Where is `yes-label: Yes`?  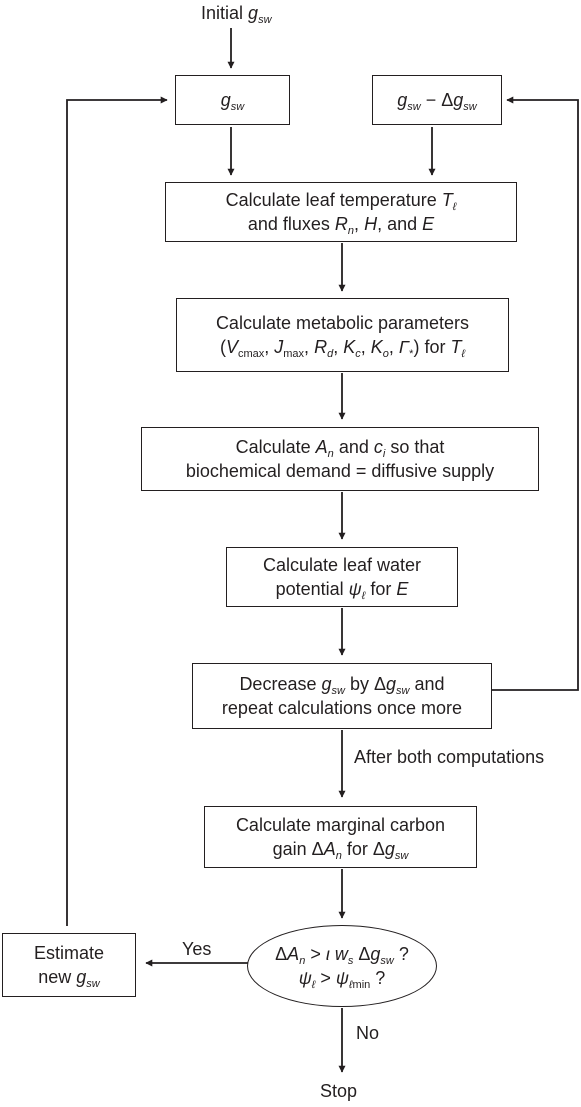
yes-label: Yes is located at coordinates (197, 949).